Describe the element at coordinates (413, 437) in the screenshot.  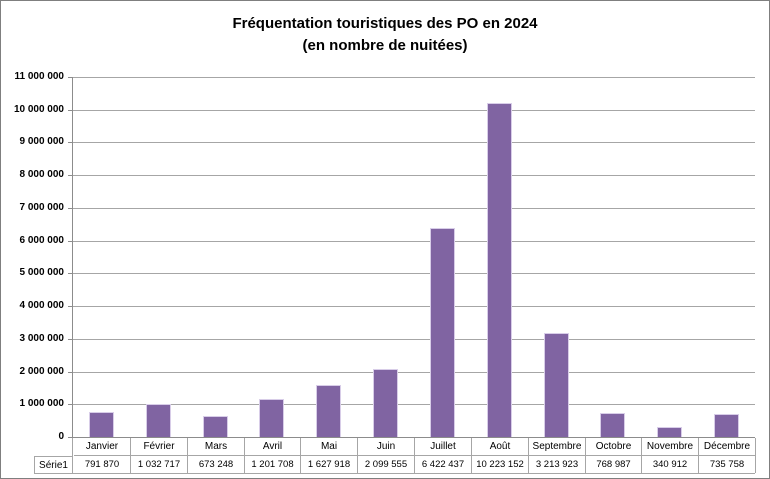
I see `x-axis-line` at that location.